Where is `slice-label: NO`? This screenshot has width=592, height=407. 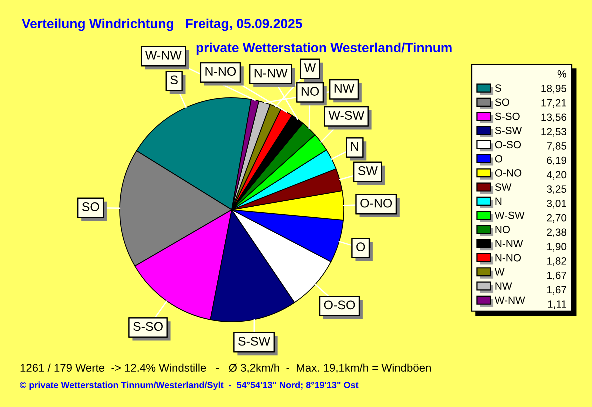 slice-label: NO is located at coordinates (311, 91).